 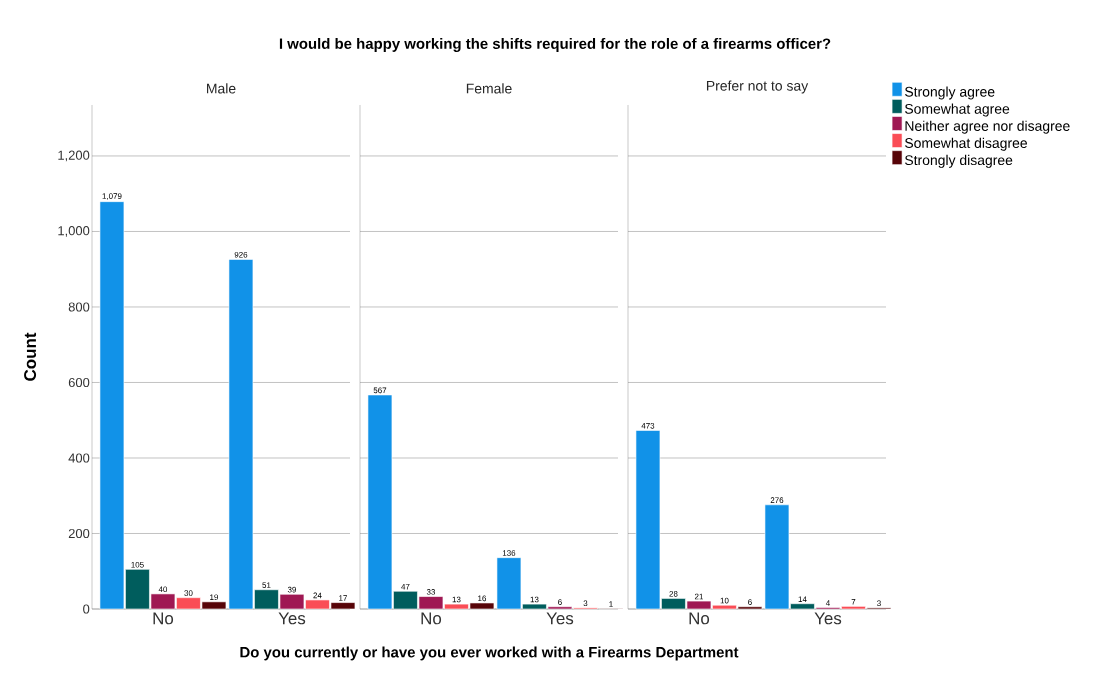 What do you see at coordinates (30, 356) in the screenshot?
I see `y-axis-title: Count` at bounding box center [30, 356].